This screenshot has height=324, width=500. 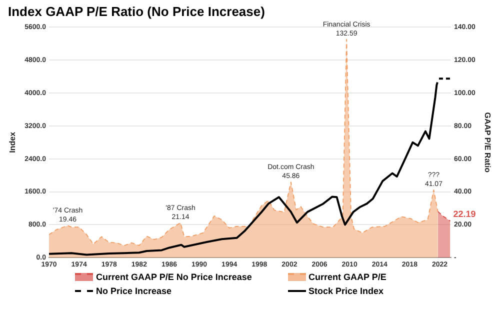 I want to click on data-label: 22.19, so click(x=464, y=214).